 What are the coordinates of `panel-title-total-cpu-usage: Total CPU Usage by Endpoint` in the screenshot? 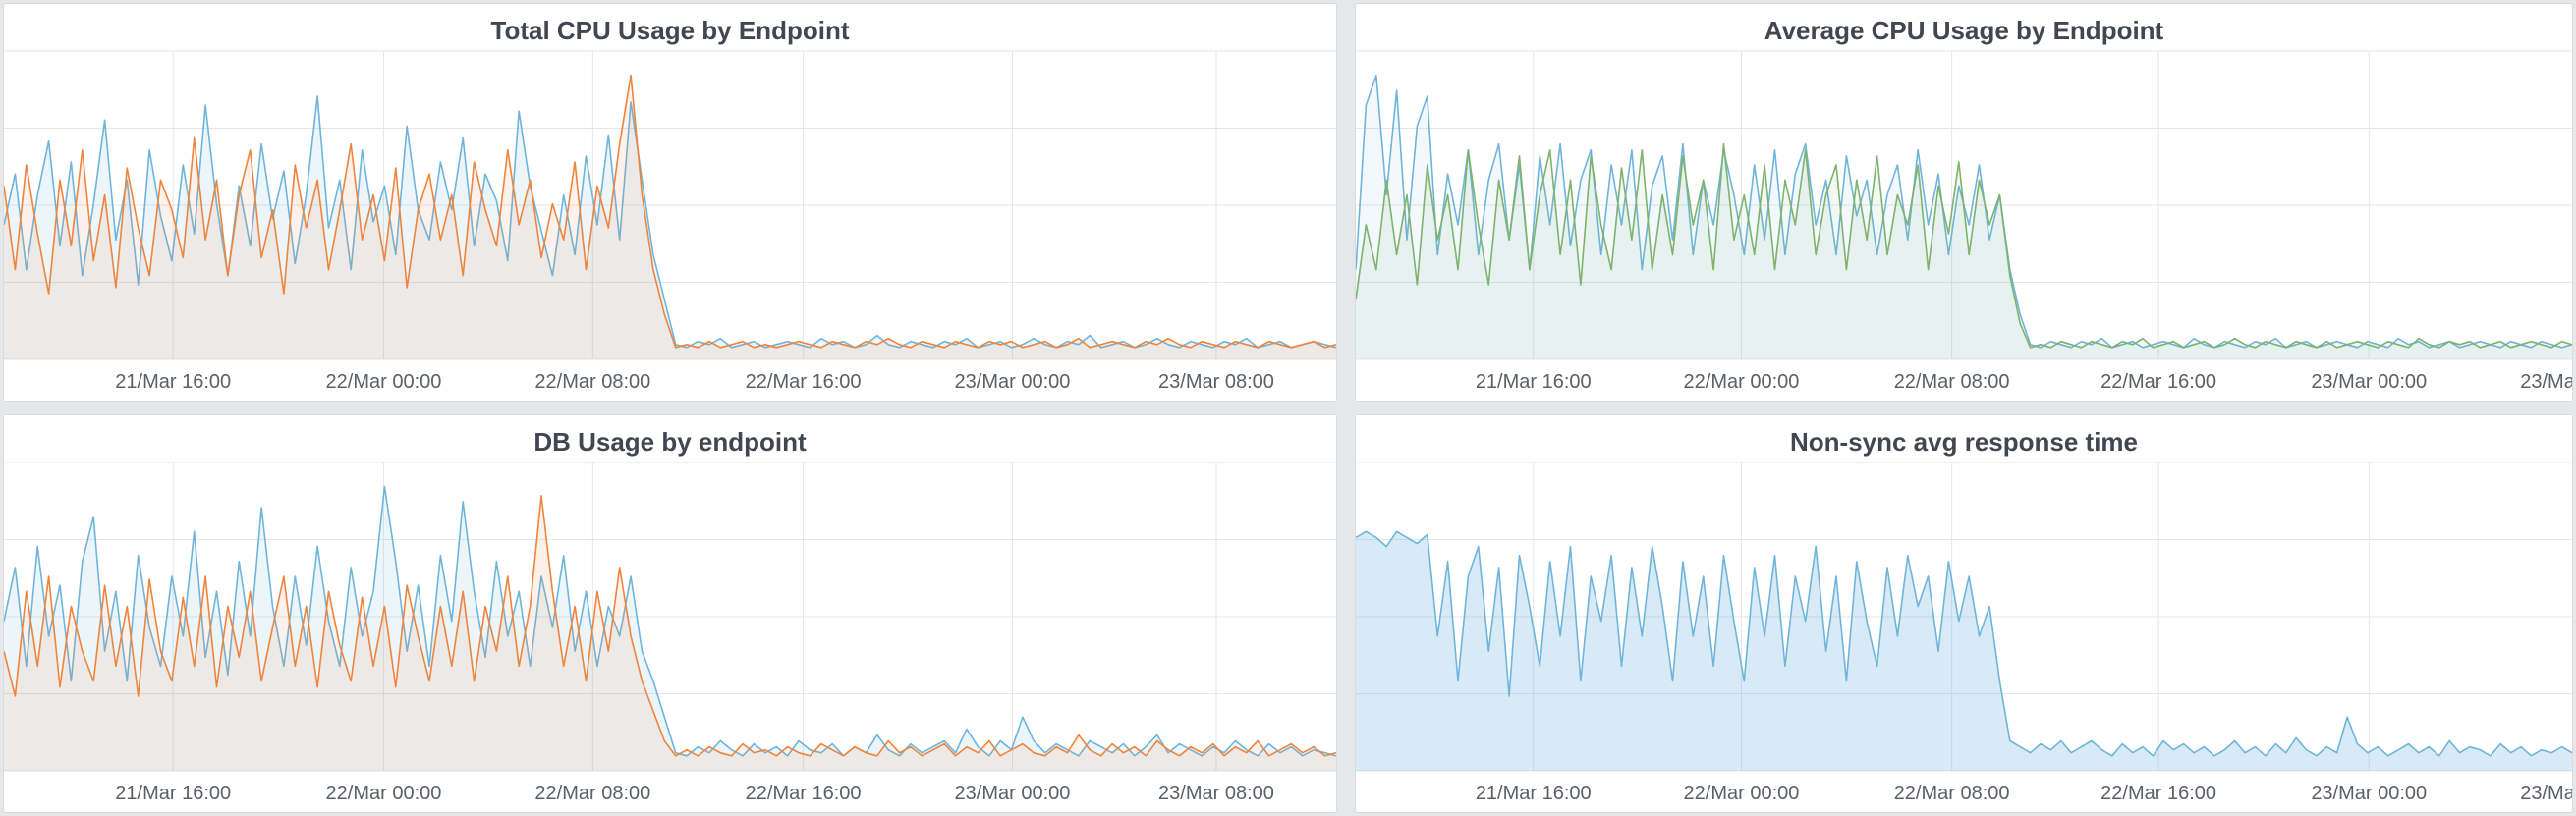 It's located at (670, 30).